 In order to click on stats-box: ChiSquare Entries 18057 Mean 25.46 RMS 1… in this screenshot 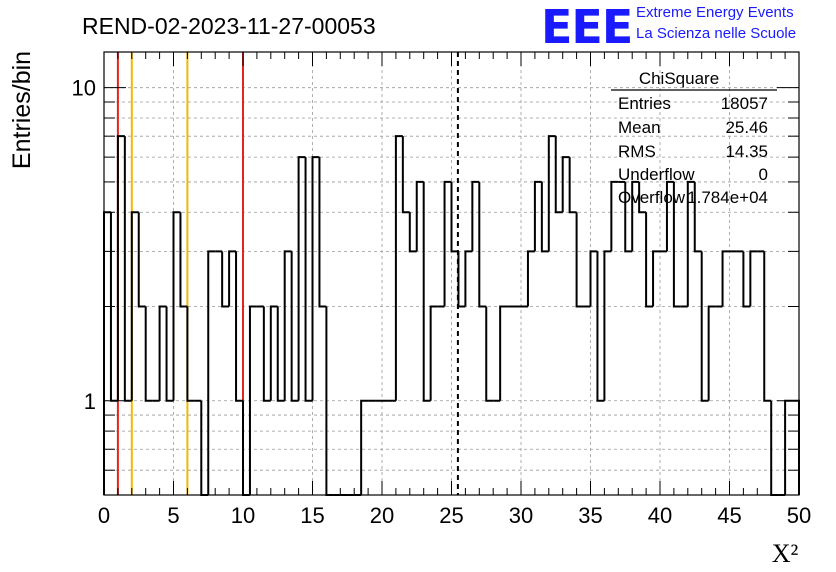, I will do `click(694, 138)`.